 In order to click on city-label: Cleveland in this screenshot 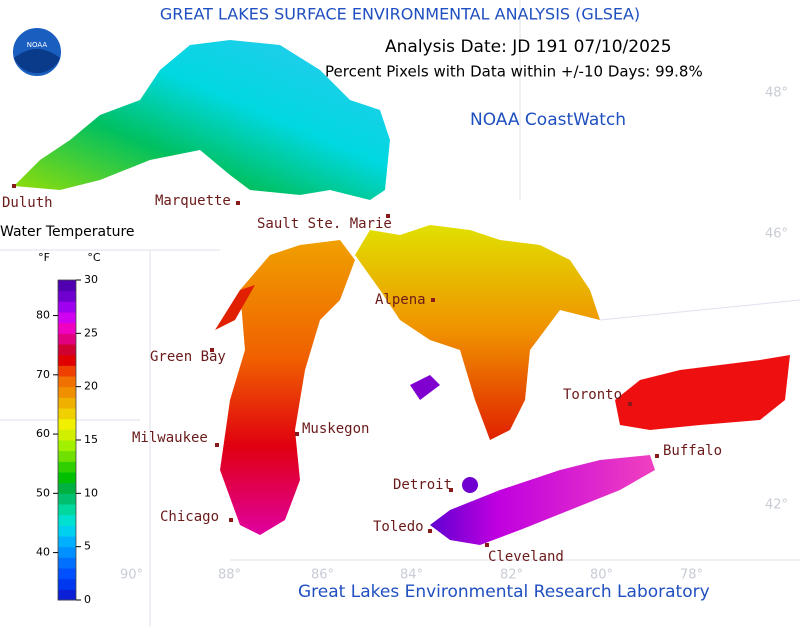, I will do `click(526, 557)`.